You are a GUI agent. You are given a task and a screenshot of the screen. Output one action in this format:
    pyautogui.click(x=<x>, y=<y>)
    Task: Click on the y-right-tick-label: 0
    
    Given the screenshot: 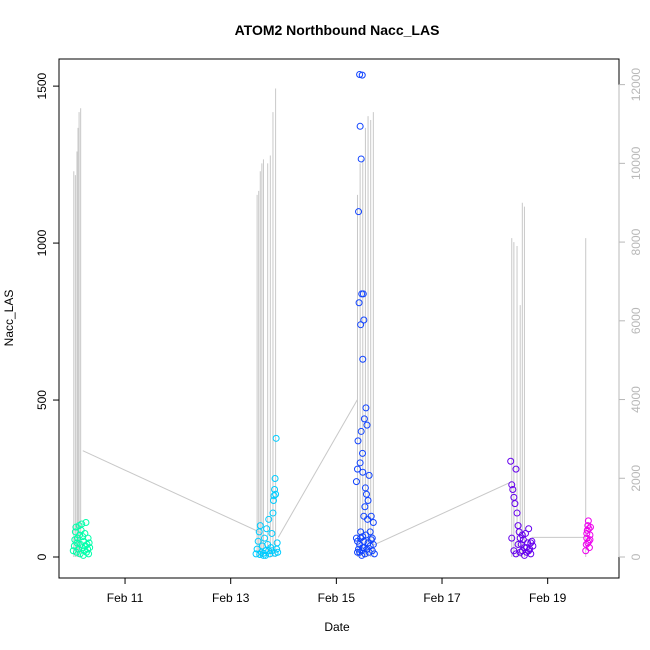 What is the action you would take?
    pyautogui.click(x=636, y=556)
    